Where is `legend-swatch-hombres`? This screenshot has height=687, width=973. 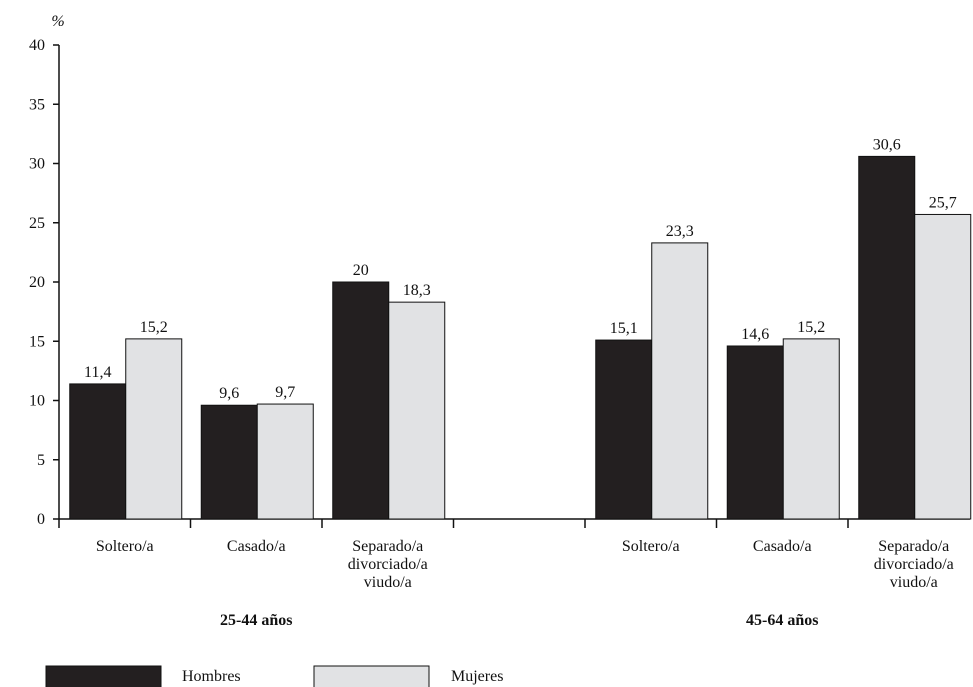 legend-swatch-hombres is located at coordinates (103, 676).